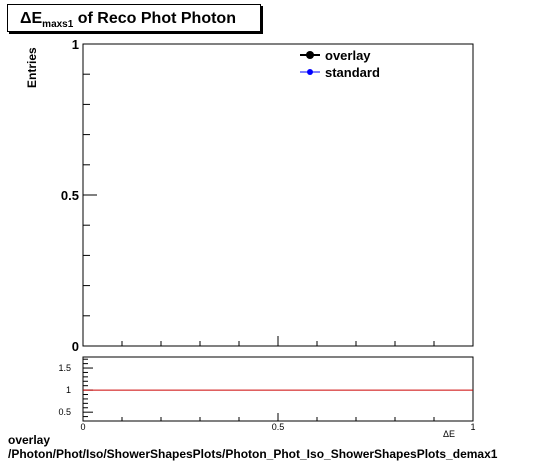 This screenshot has width=546, height=462. What do you see at coordinates (64, 368) in the screenshot?
I see `ratio-y-tick-label: 1.5` at bounding box center [64, 368].